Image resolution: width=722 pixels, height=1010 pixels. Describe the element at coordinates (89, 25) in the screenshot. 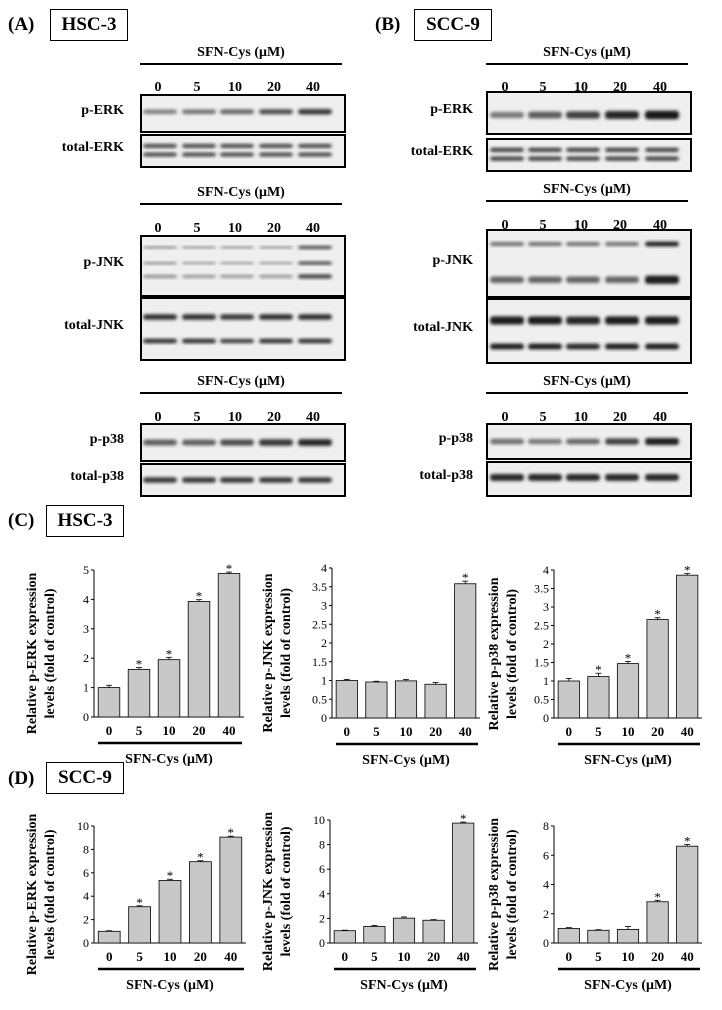

I see `panel-a-cell-line: HSC-3` at that location.